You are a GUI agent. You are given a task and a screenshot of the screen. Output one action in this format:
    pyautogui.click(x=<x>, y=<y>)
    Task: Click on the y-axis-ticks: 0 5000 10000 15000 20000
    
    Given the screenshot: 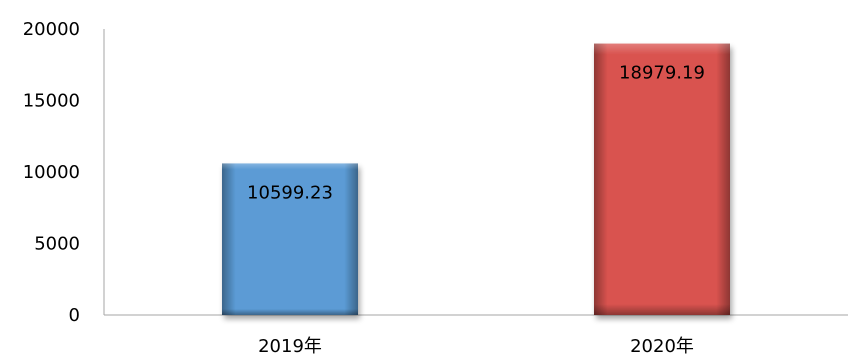 What is the action you would take?
    pyautogui.click(x=51, y=172)
    